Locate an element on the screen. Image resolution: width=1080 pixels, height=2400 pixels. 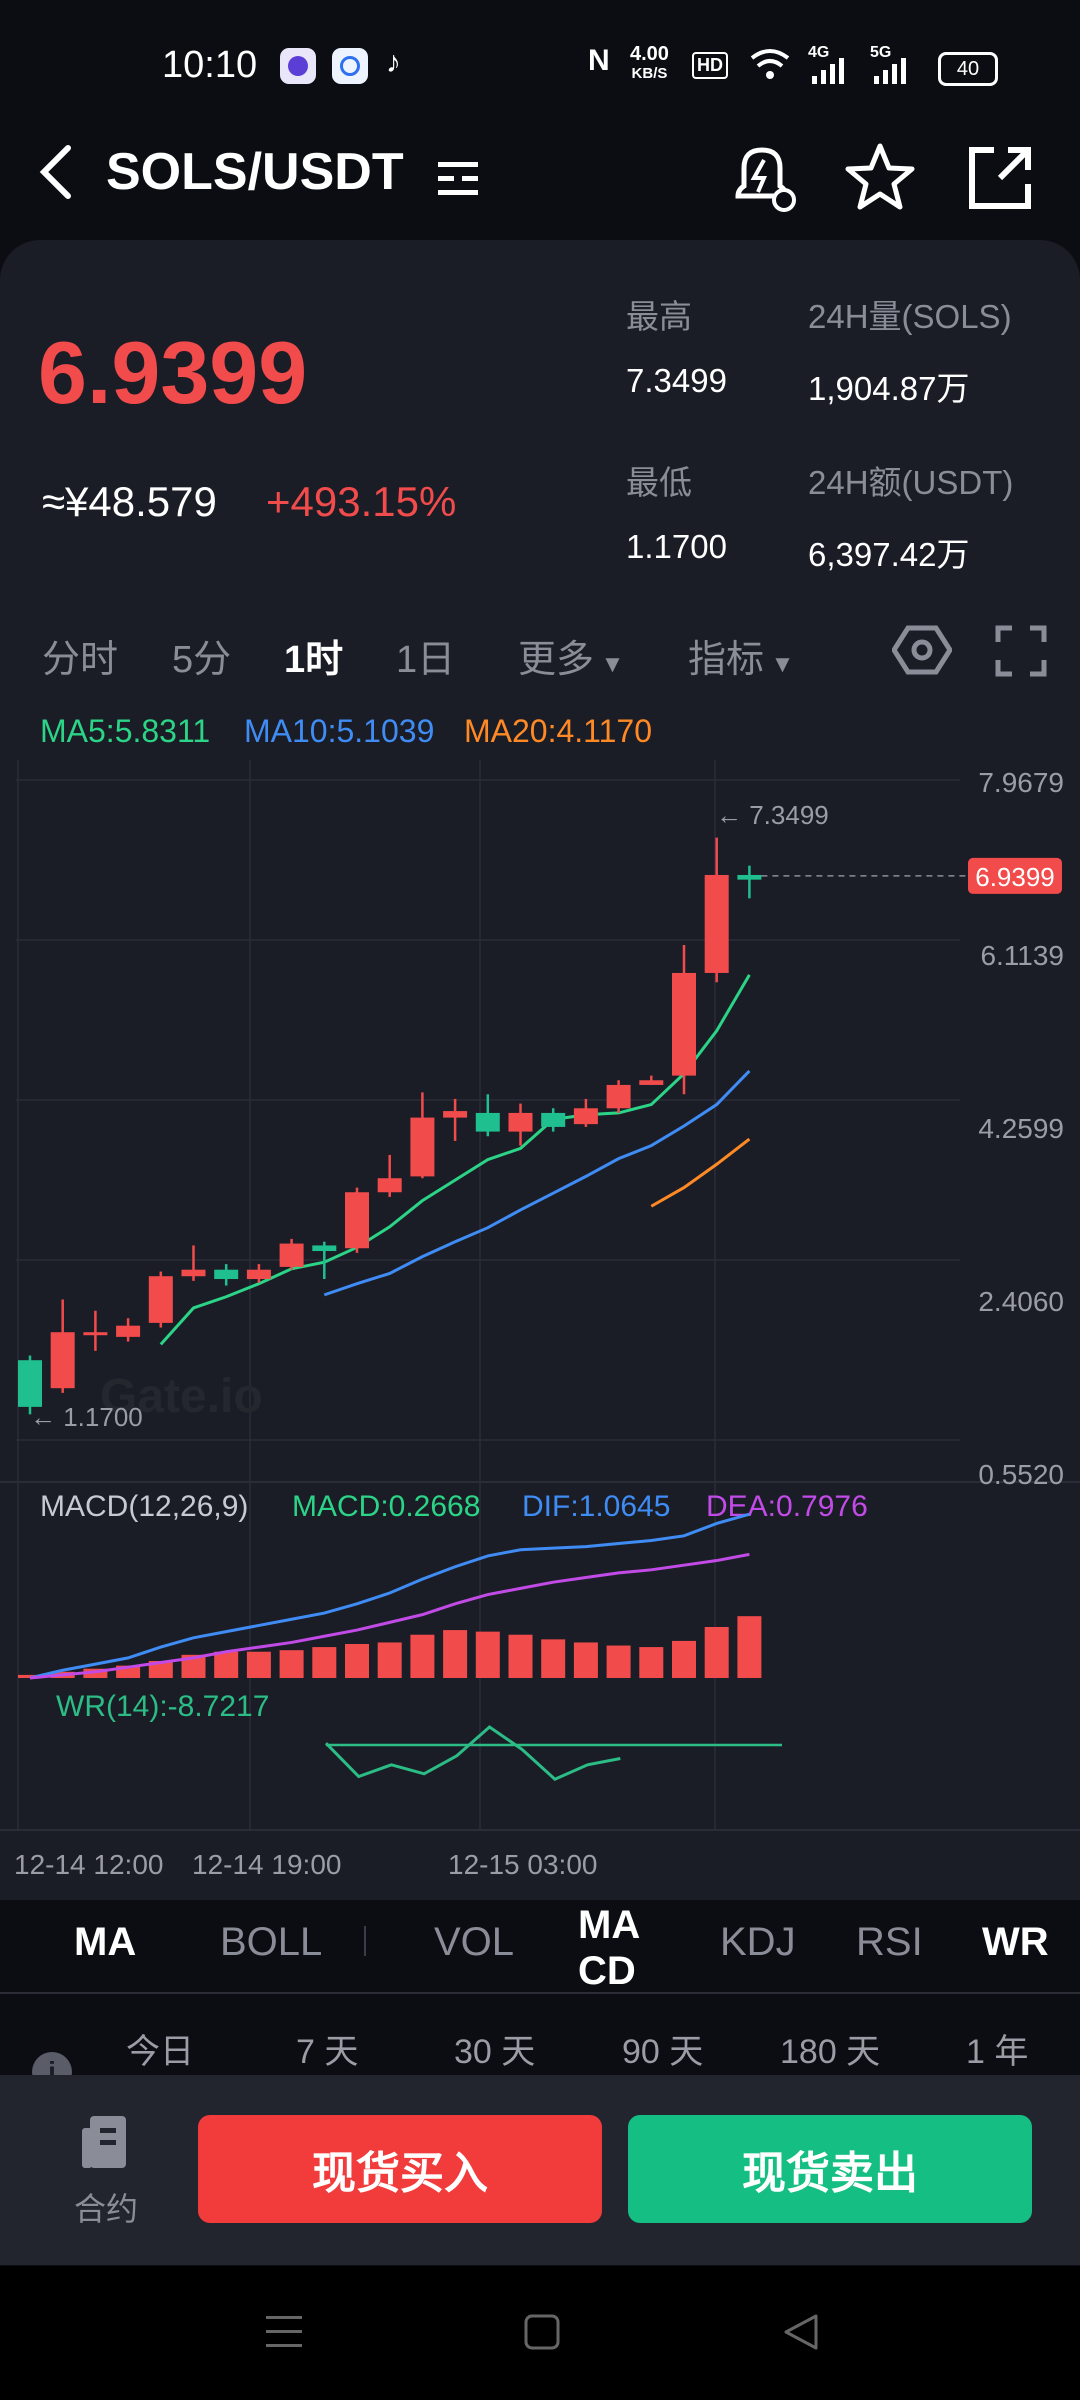
net-speed-value: 4.00 is located at coordinates (649, 54).